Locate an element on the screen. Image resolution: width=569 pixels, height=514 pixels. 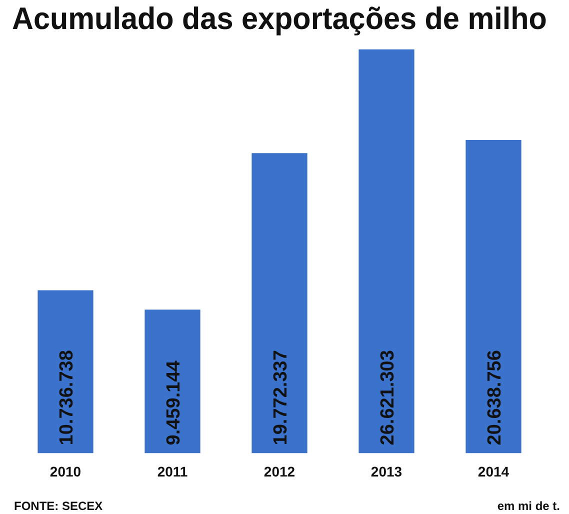
data-label: 20.638.756 is located at coordinates (495, 398).